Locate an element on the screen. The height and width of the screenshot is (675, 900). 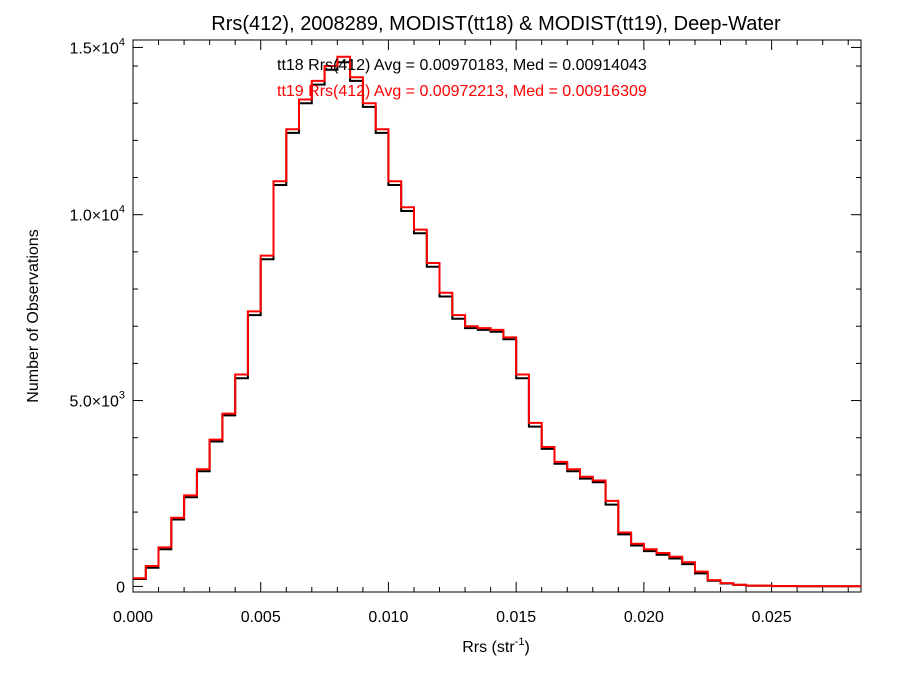
y-tick-label-1: 5.0×10³ is located at coordinates (97, 400).